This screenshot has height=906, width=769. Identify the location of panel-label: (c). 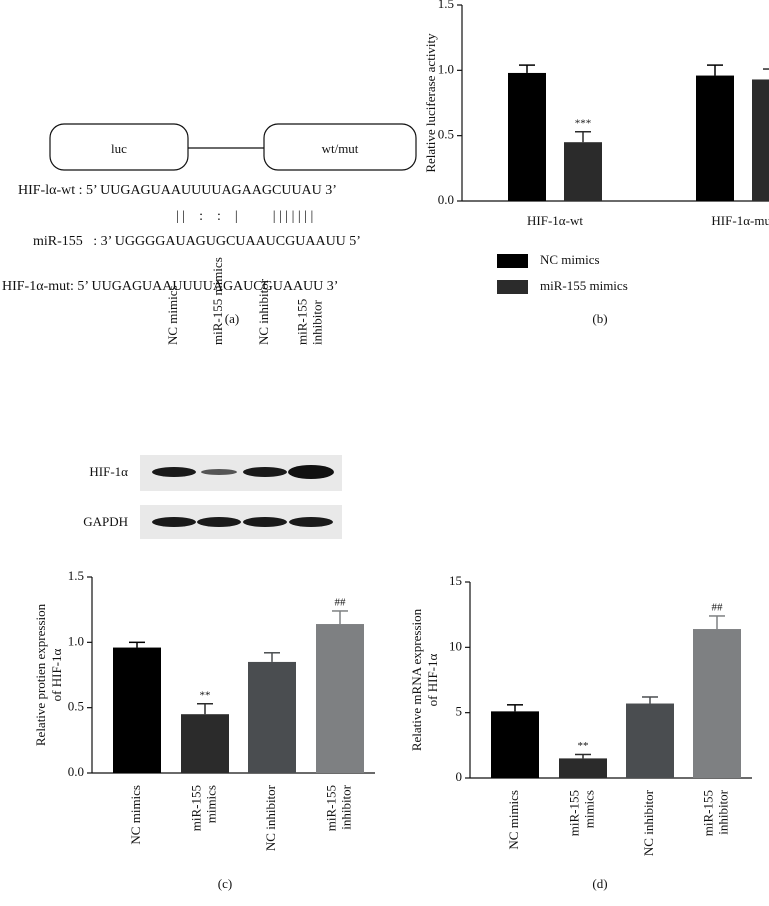
(225, 883).